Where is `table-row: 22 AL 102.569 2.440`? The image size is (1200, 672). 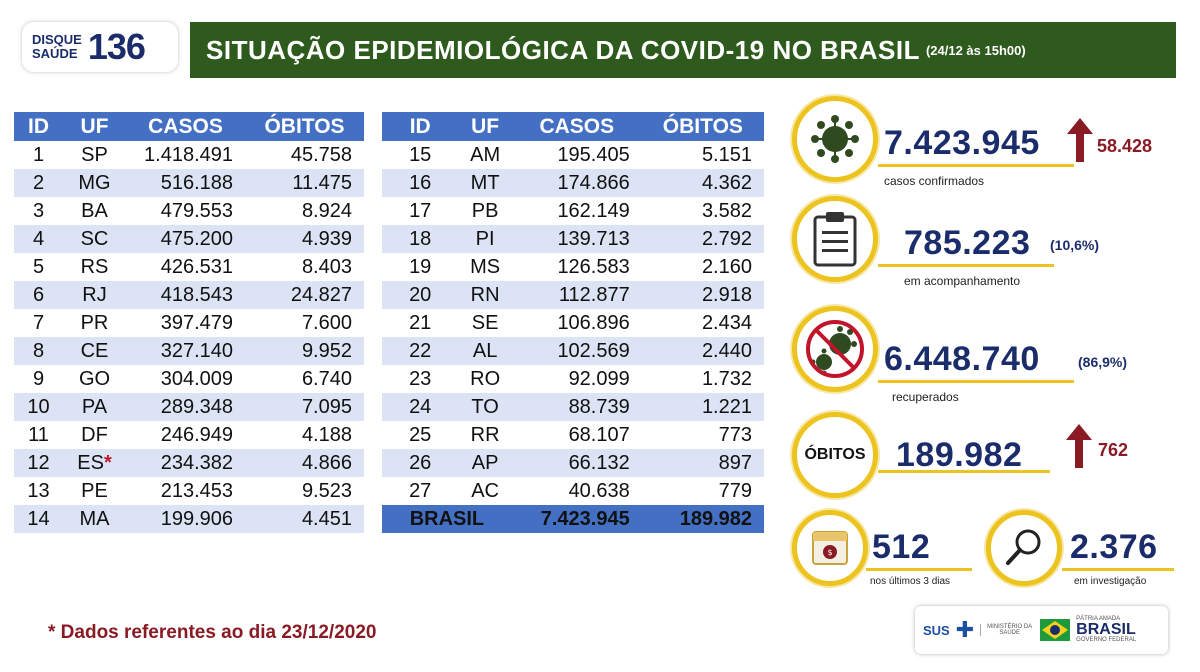 table-row: 22 AL 102.569 2.440 is located at coordinates (573, 351).